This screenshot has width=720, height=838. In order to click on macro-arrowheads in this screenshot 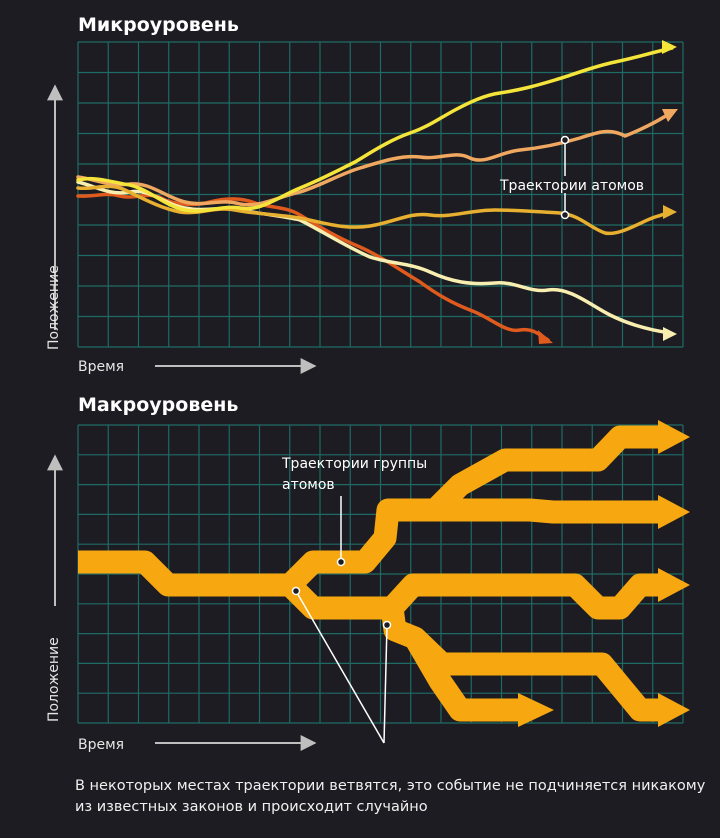, I will do `click(604, 573)`.